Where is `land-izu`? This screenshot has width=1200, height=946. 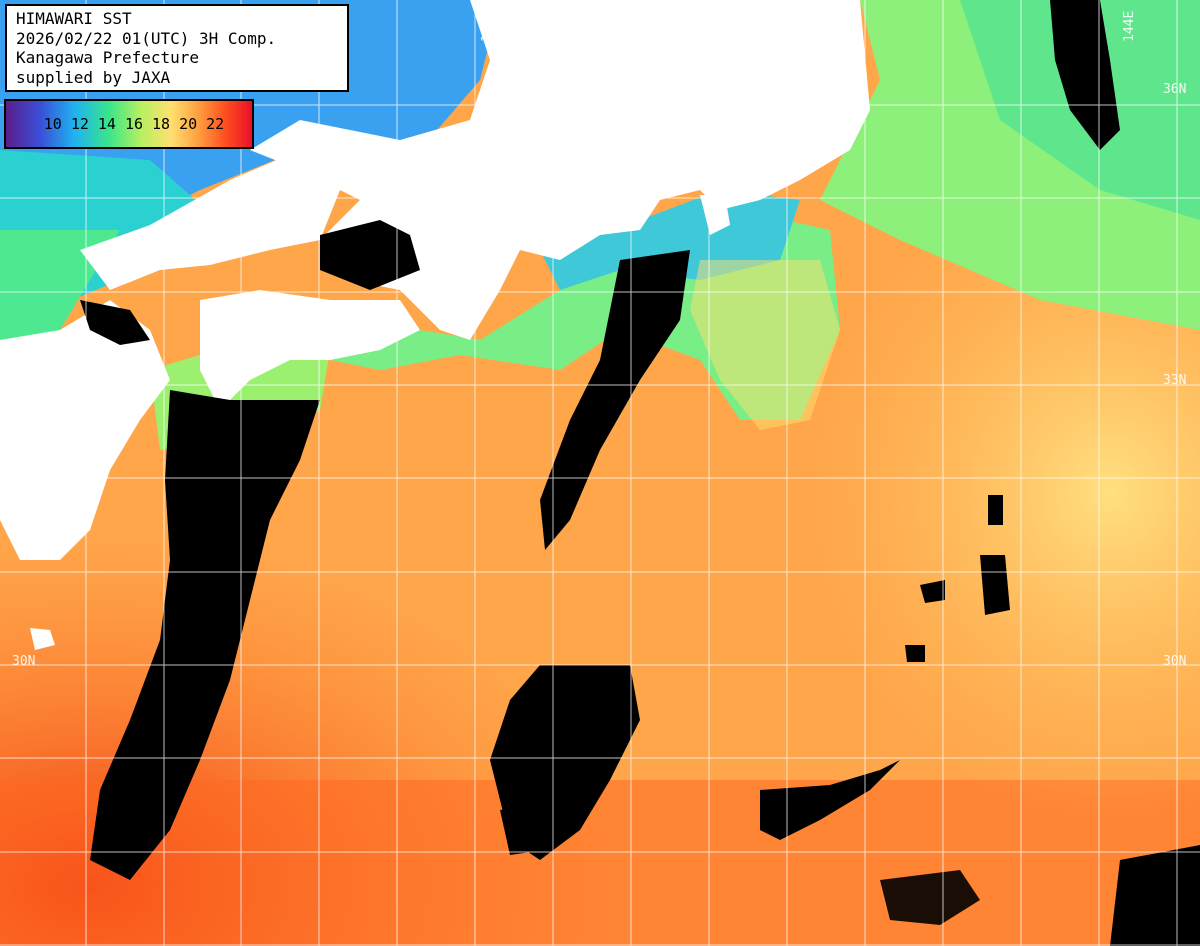
land-izu is located at coordinates (715, 215).